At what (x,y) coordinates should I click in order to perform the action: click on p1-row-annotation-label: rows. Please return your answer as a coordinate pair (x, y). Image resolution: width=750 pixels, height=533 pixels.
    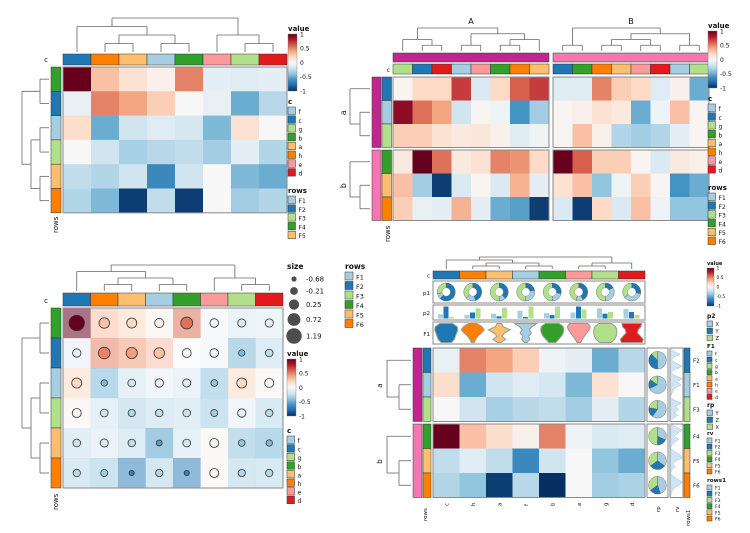
    Looking at the image, I should click on (56, 224).